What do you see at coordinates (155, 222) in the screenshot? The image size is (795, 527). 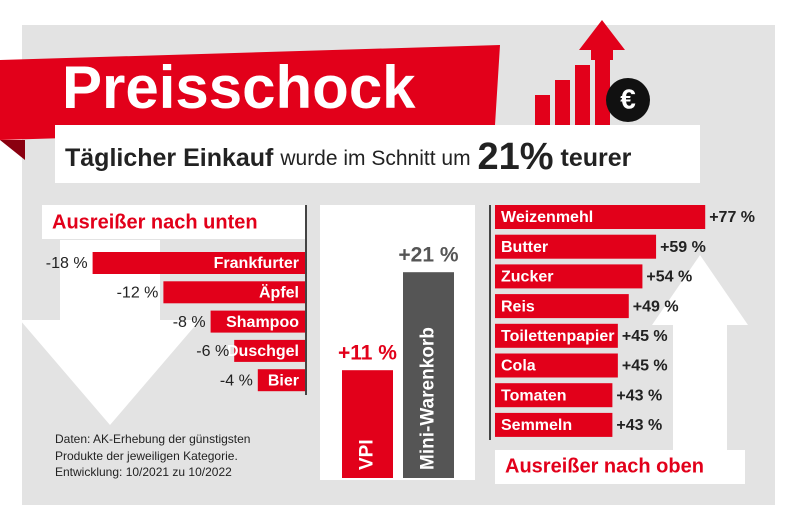 I see `left-title: Ausreißer nach unten` at bounding box center [155, 222].